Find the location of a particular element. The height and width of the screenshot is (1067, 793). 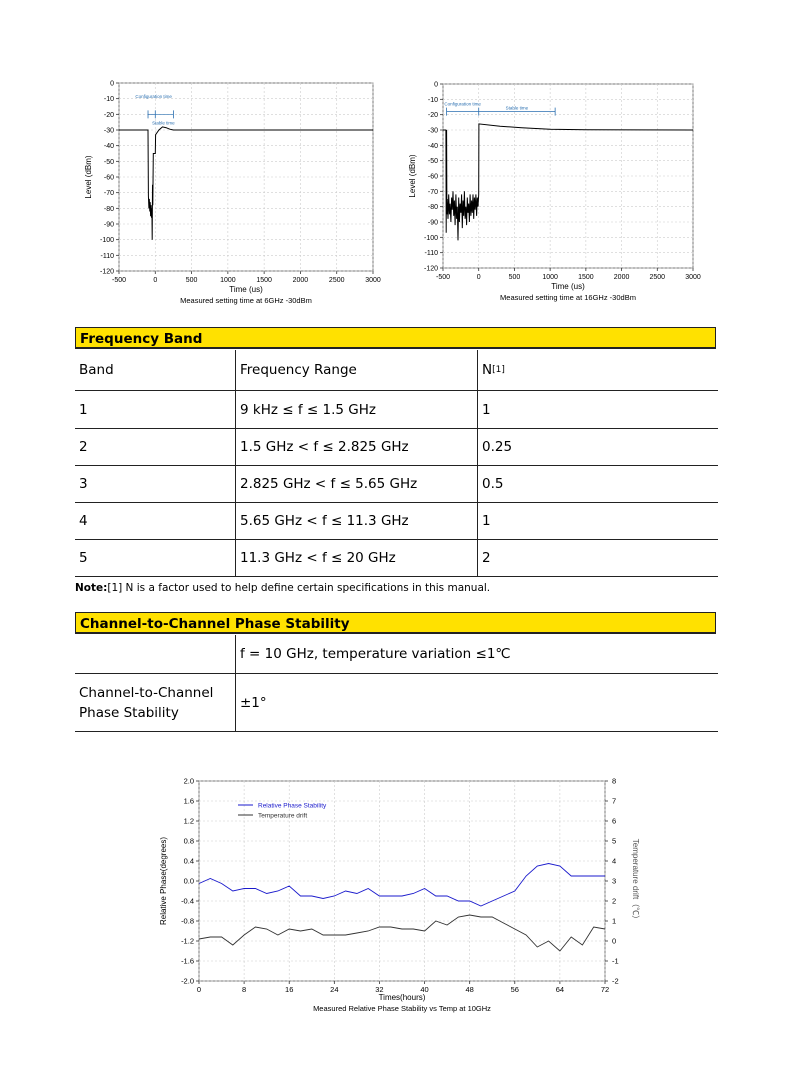

n-cell: 0.5 is located at coordinates (597, 484).